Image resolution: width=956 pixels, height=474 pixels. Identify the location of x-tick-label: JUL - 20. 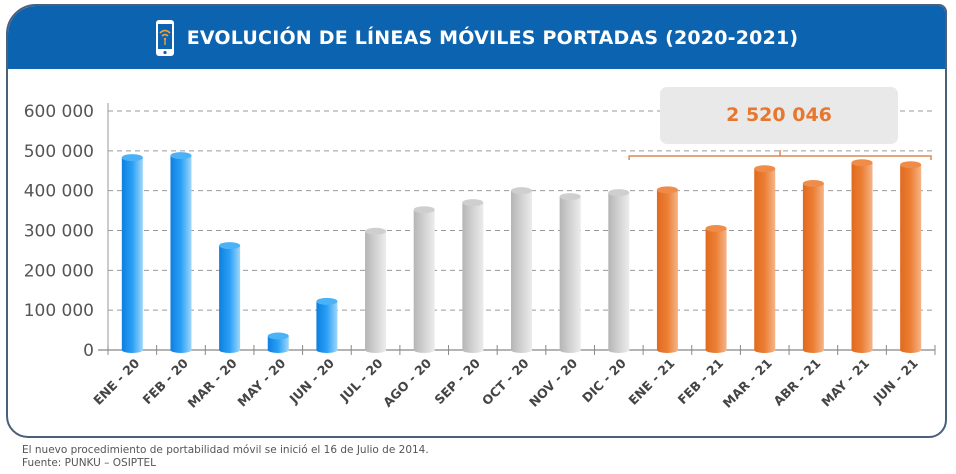
(361, 380).